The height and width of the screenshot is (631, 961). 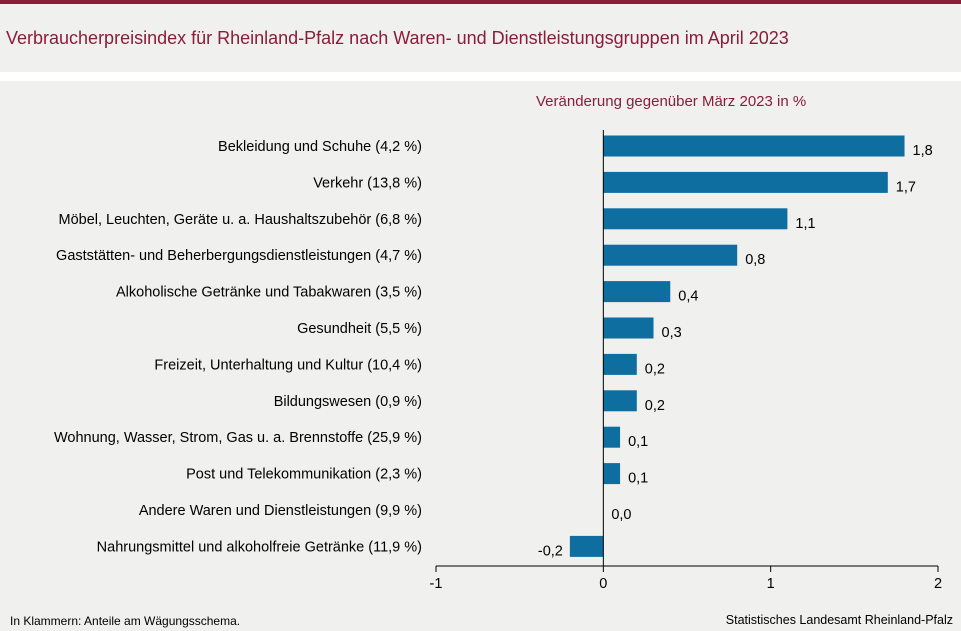 I want to click on value-label: -0,2, so click(x=550, y=551).